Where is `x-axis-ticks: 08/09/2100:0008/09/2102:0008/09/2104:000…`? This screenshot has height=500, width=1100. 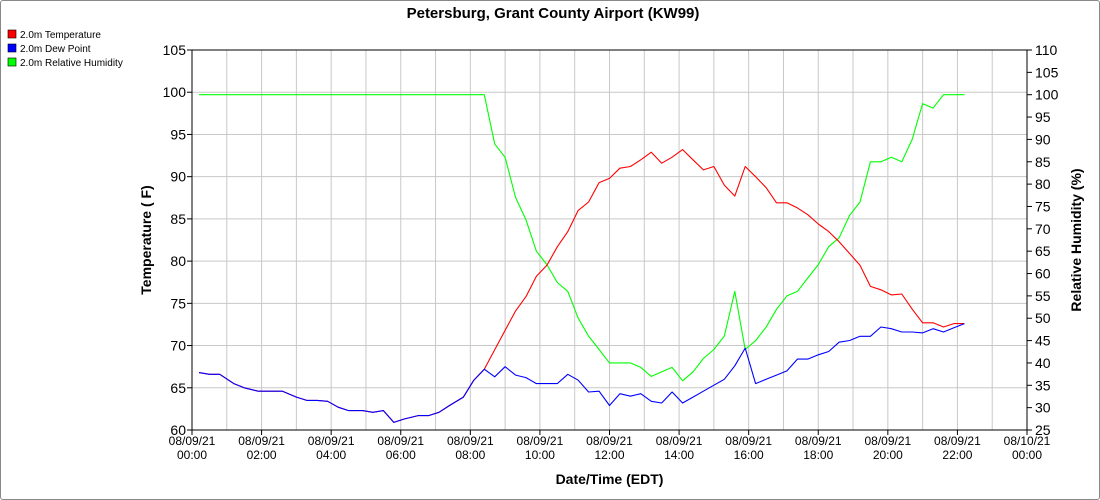
x-axis-ticks: 08/09/2100:0008/09/2102:0008/09/2104:000… is located at coordinates (610, 446).